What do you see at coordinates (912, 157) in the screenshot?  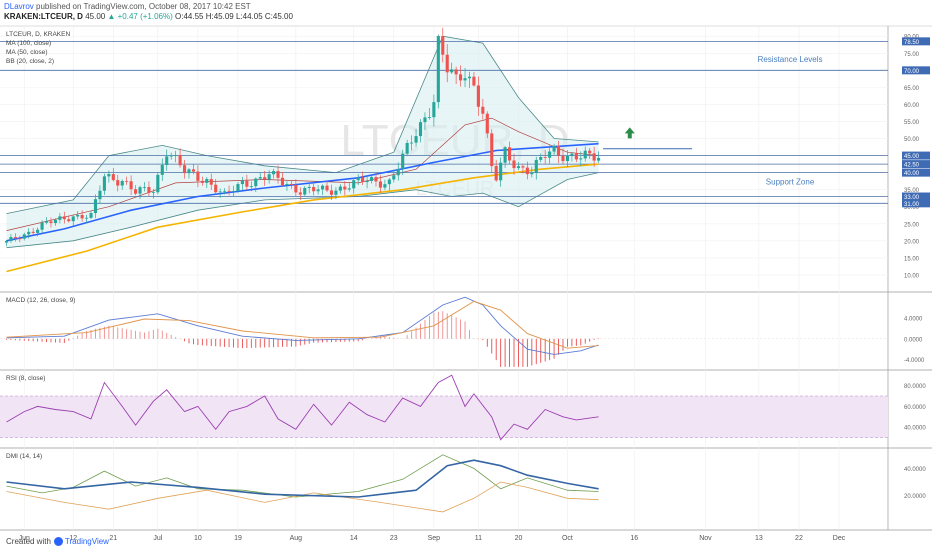 I see `level-price-label: 45.00` at bounding box center [912, 157].